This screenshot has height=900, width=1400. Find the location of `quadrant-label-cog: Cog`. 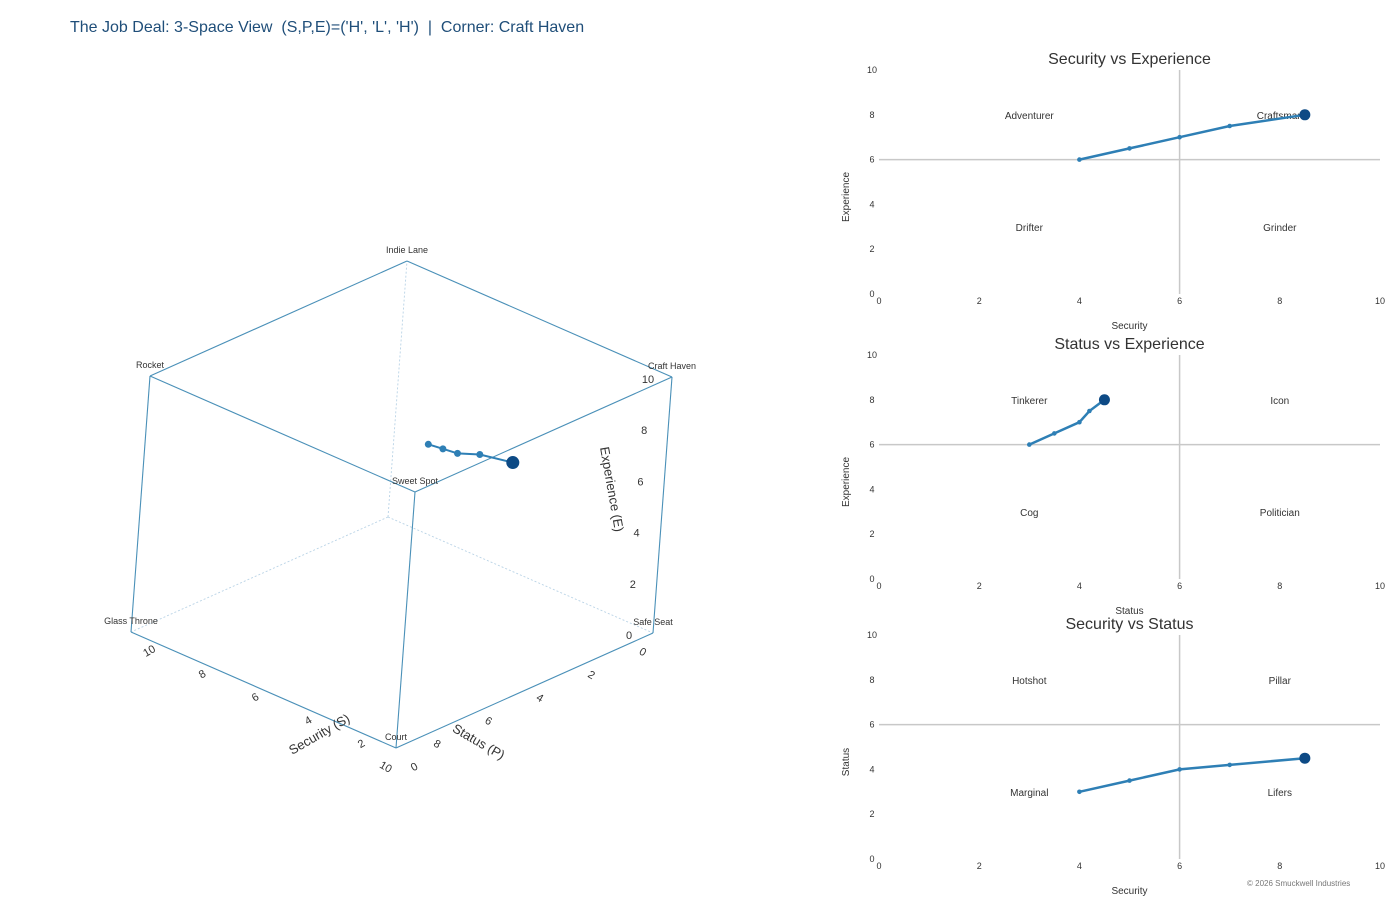

quadrant-label-cog: Cog is located at coordinates (1029, 513).